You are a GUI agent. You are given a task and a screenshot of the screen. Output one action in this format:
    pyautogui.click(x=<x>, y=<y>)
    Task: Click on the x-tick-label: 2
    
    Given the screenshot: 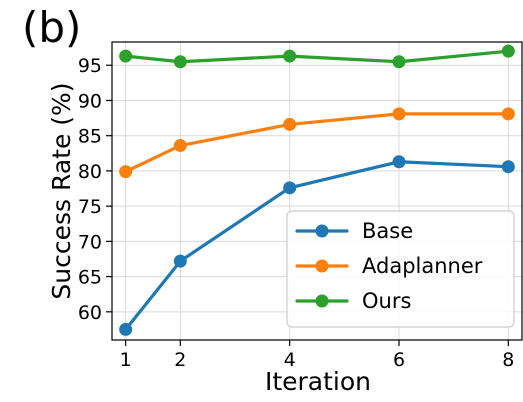 What is the action you would take?
    pyautogui.click(x=180, y=360)
    